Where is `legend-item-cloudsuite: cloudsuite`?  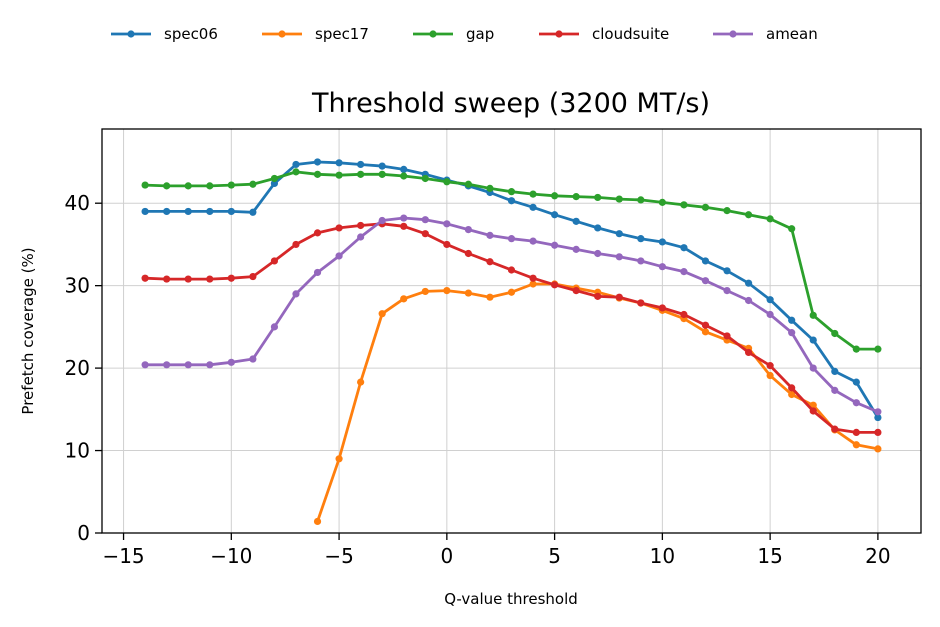 legend-item-cloudsuite: cloudsuite is located at coordinates (604, 34).